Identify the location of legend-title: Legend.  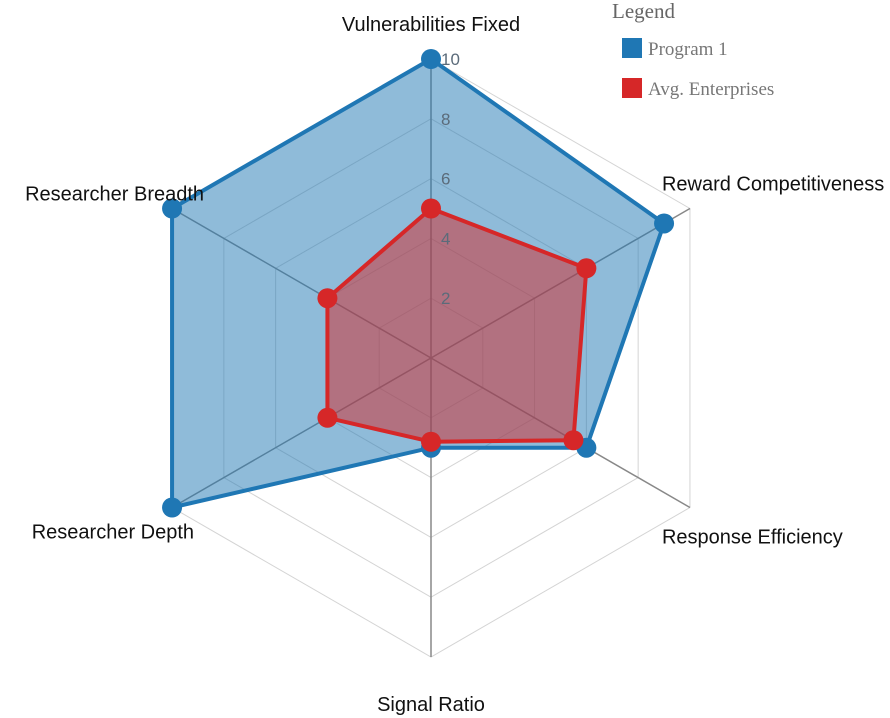
(643, 11).